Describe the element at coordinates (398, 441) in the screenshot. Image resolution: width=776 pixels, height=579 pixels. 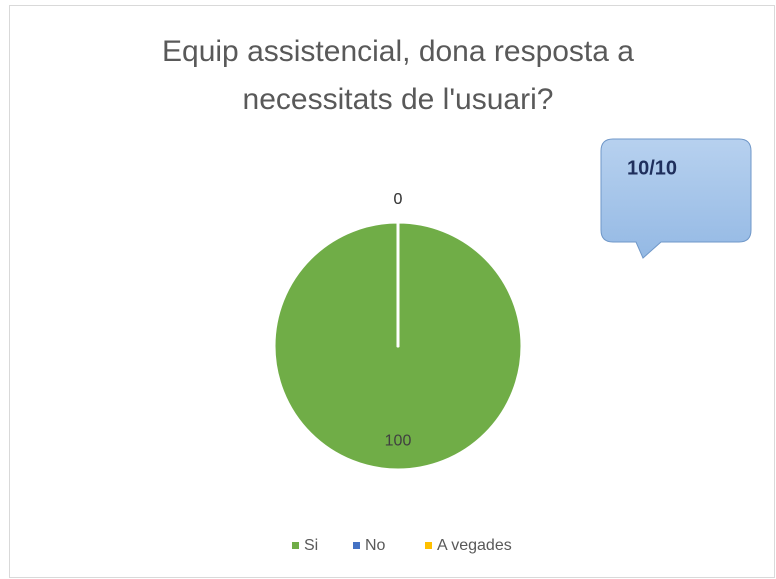
I see `data-label: 100` at that location.